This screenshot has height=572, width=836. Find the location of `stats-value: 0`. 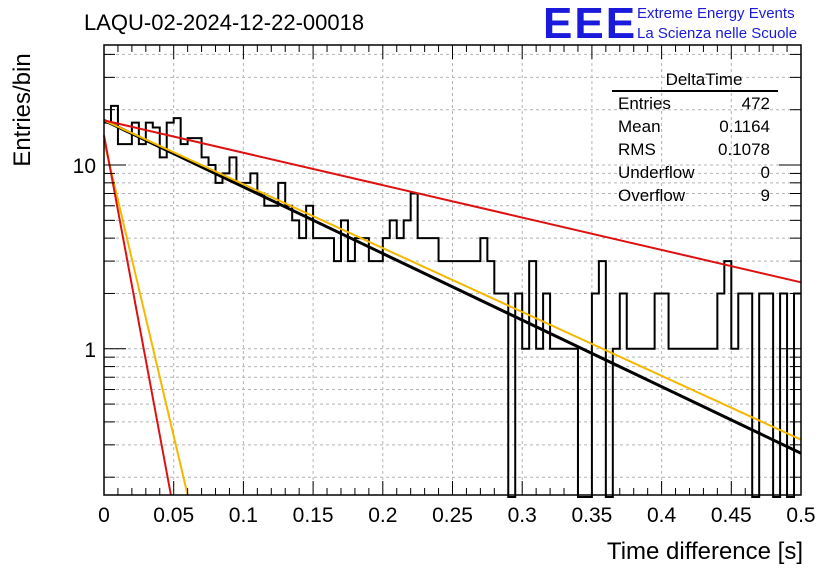

stats-value: 0 is located at coordinates (765, 172).